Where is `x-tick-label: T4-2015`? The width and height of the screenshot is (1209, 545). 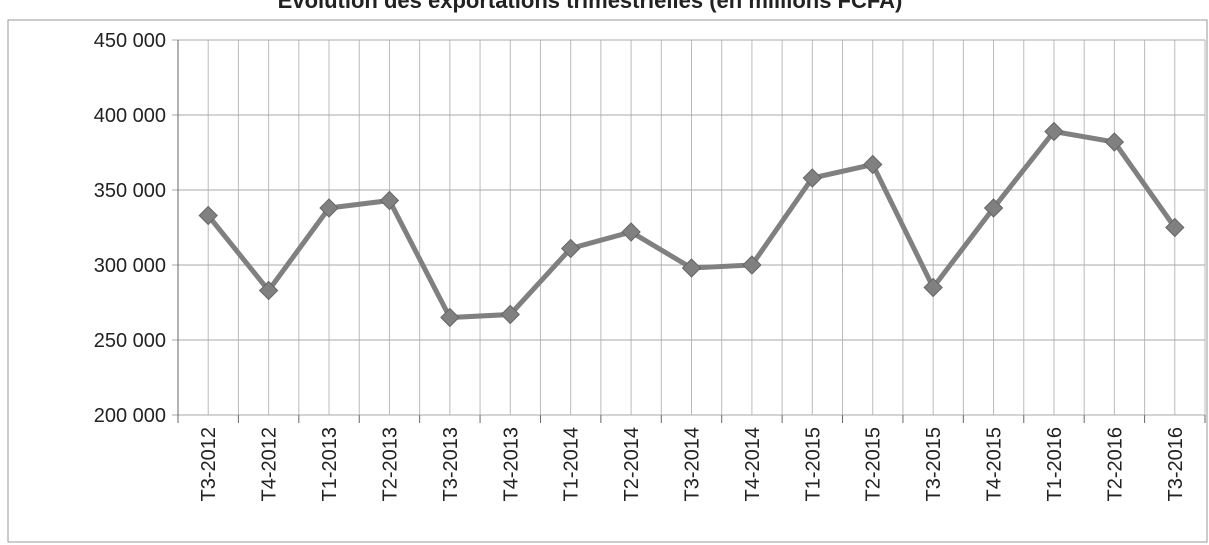 x-tick-label: T4-2015 is located at coordinates (995, 464).